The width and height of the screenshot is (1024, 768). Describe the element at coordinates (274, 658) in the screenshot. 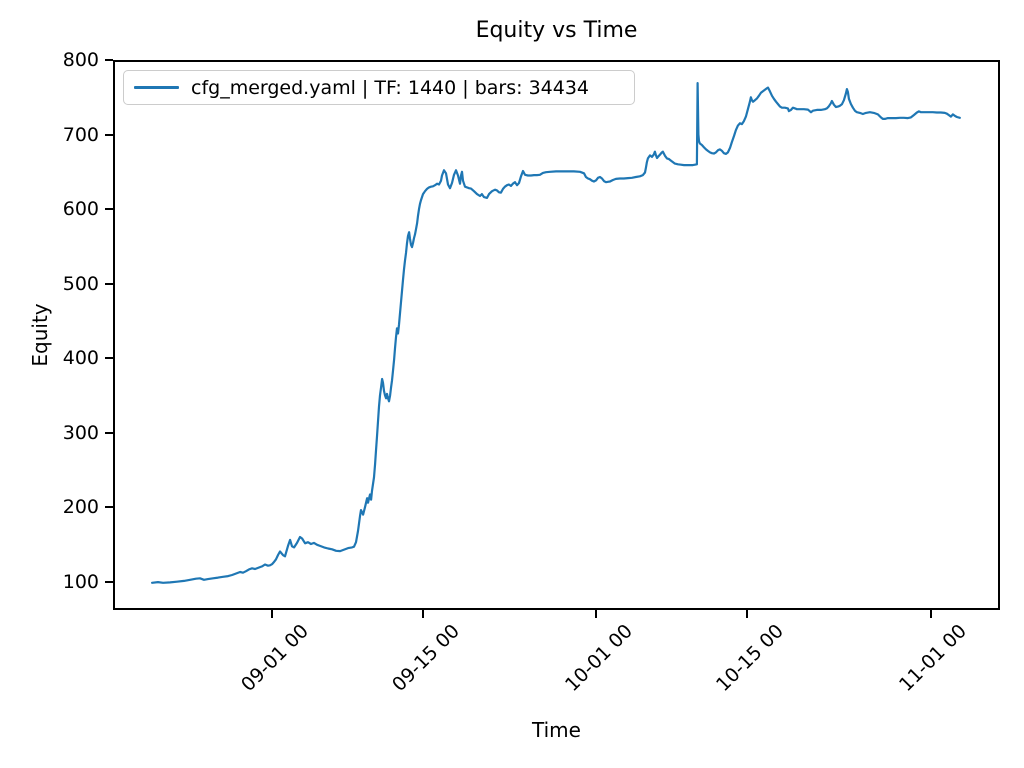

I see `x-tick-label: 09-01 00` at that location.